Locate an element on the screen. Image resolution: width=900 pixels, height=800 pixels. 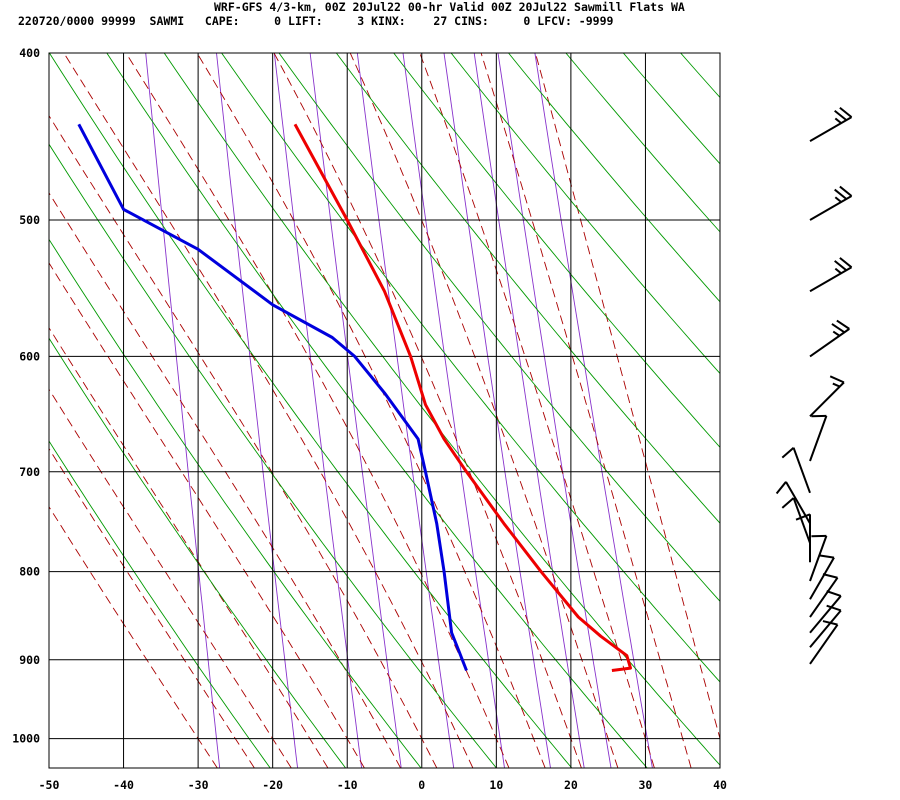
y-tick-label: 900 is located at coordinates (29, 660).